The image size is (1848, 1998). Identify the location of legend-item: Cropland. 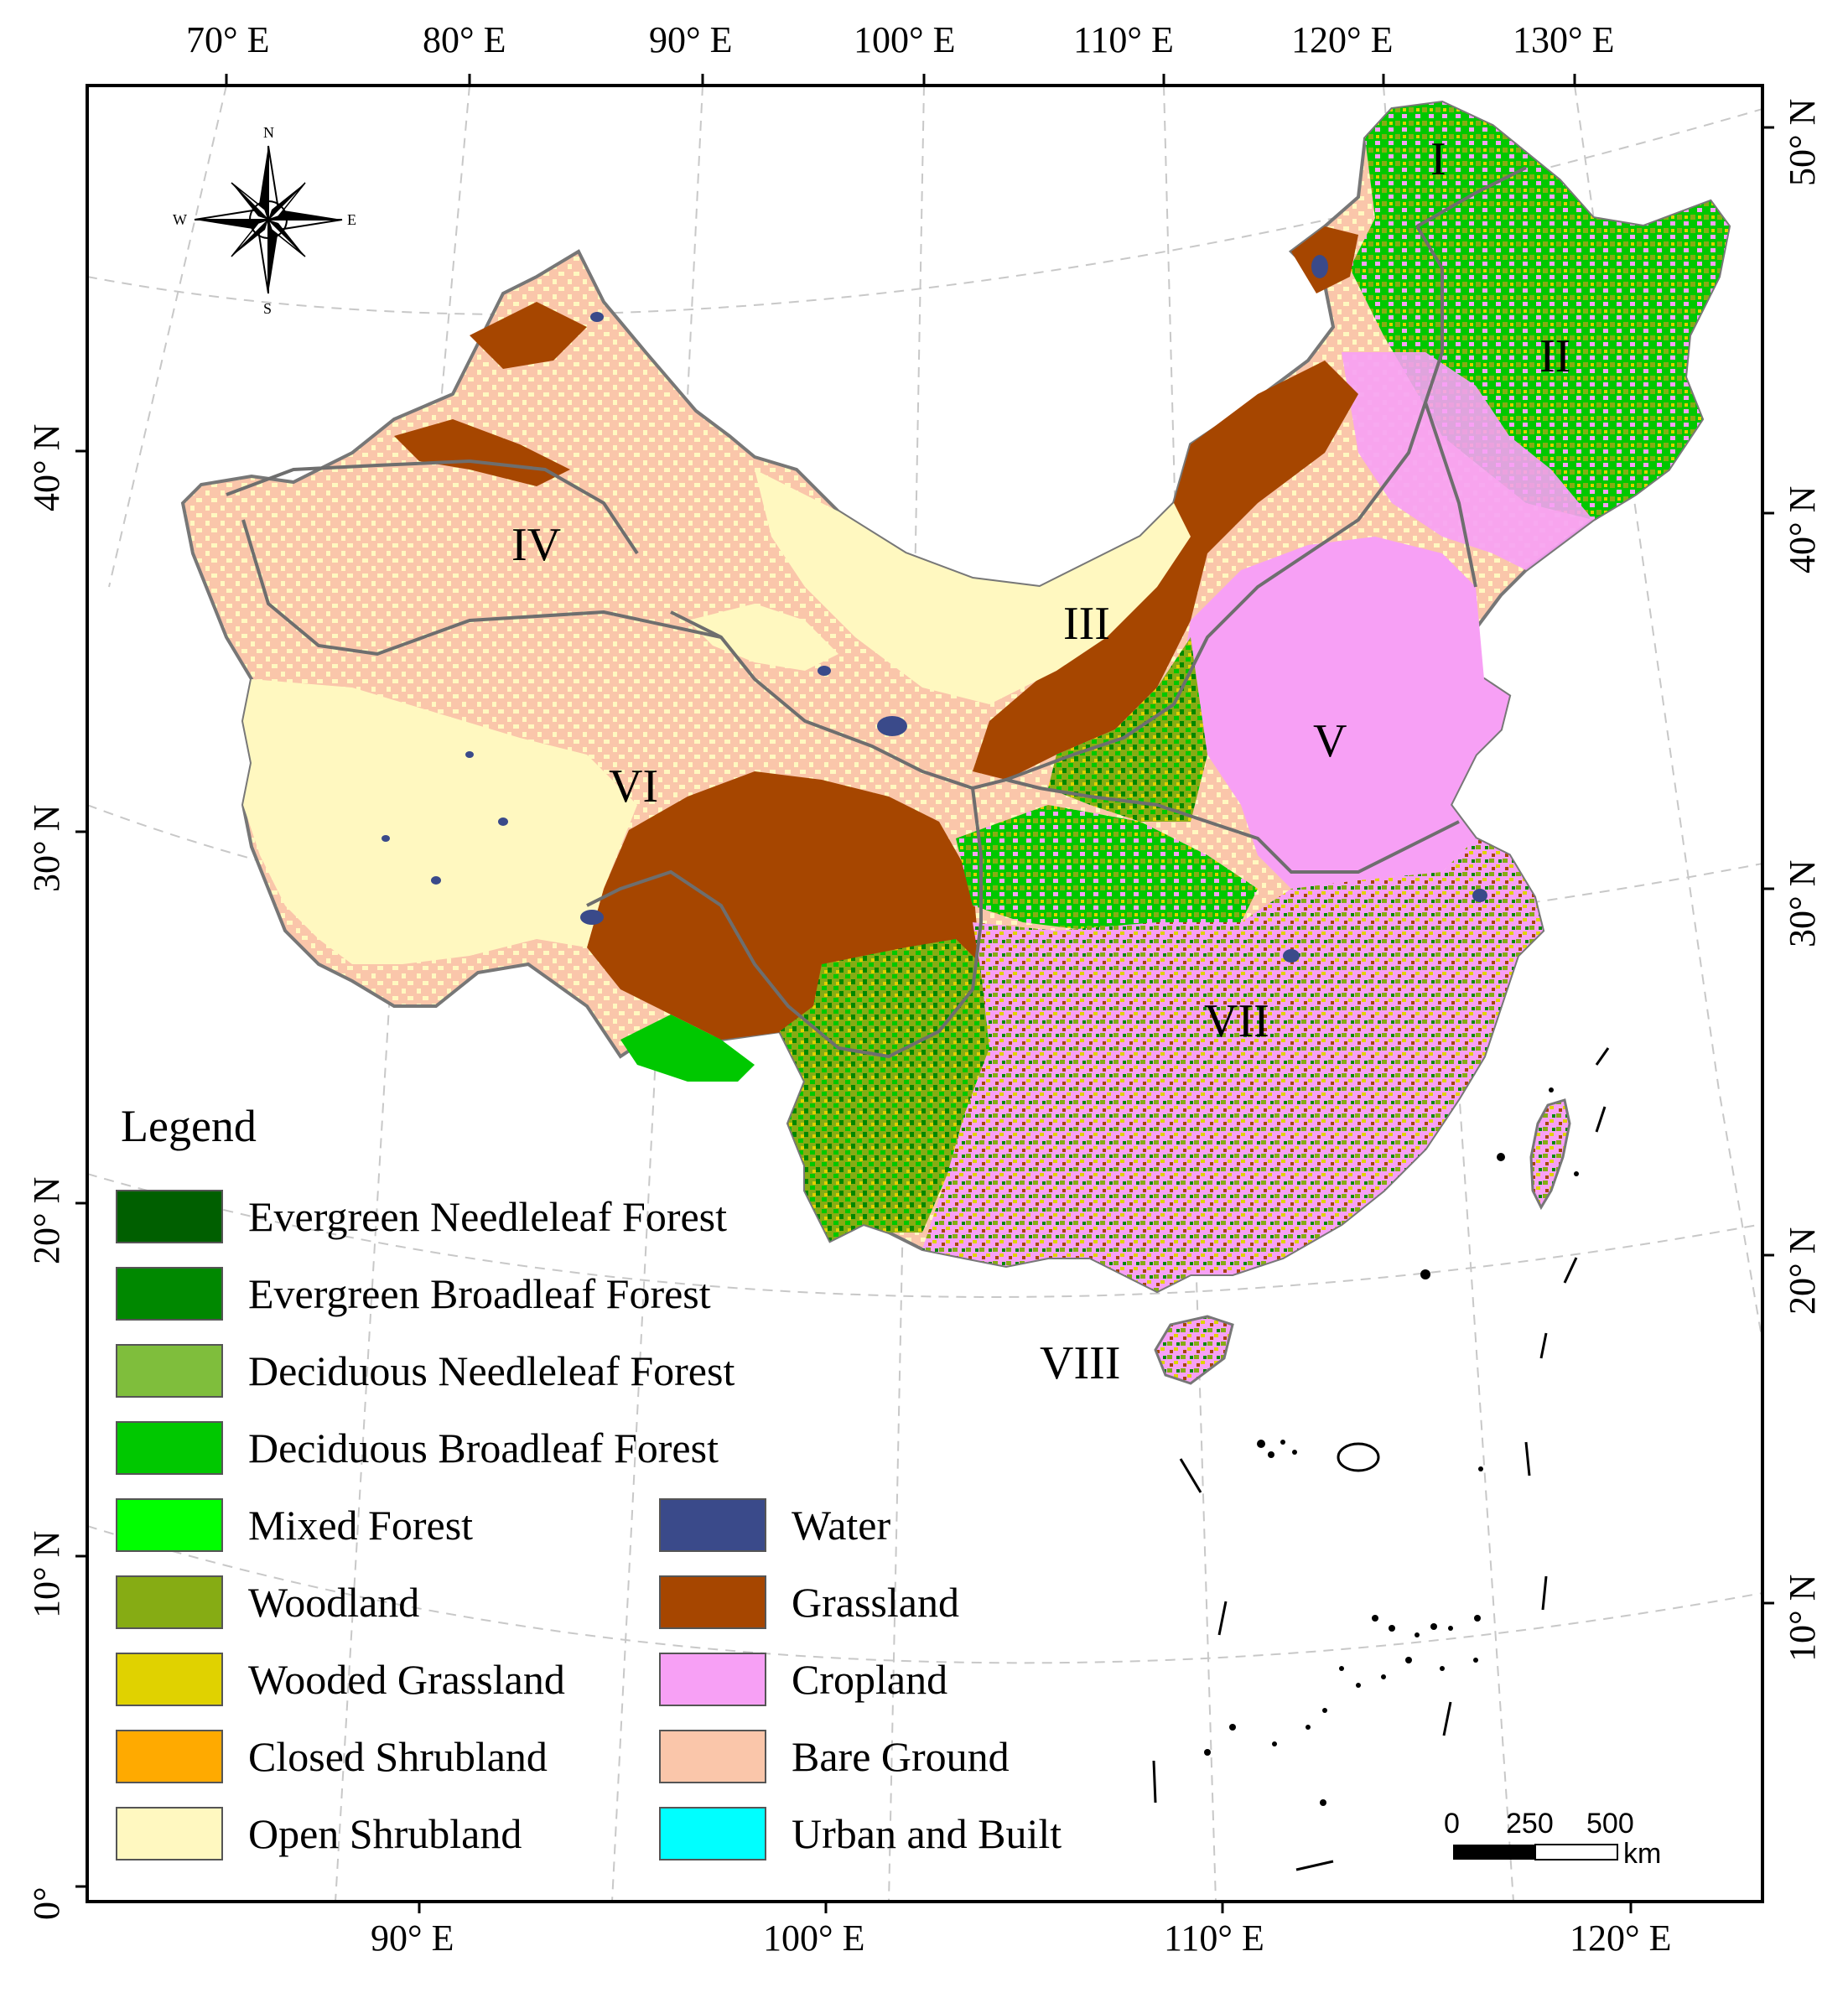
(803, 1679).